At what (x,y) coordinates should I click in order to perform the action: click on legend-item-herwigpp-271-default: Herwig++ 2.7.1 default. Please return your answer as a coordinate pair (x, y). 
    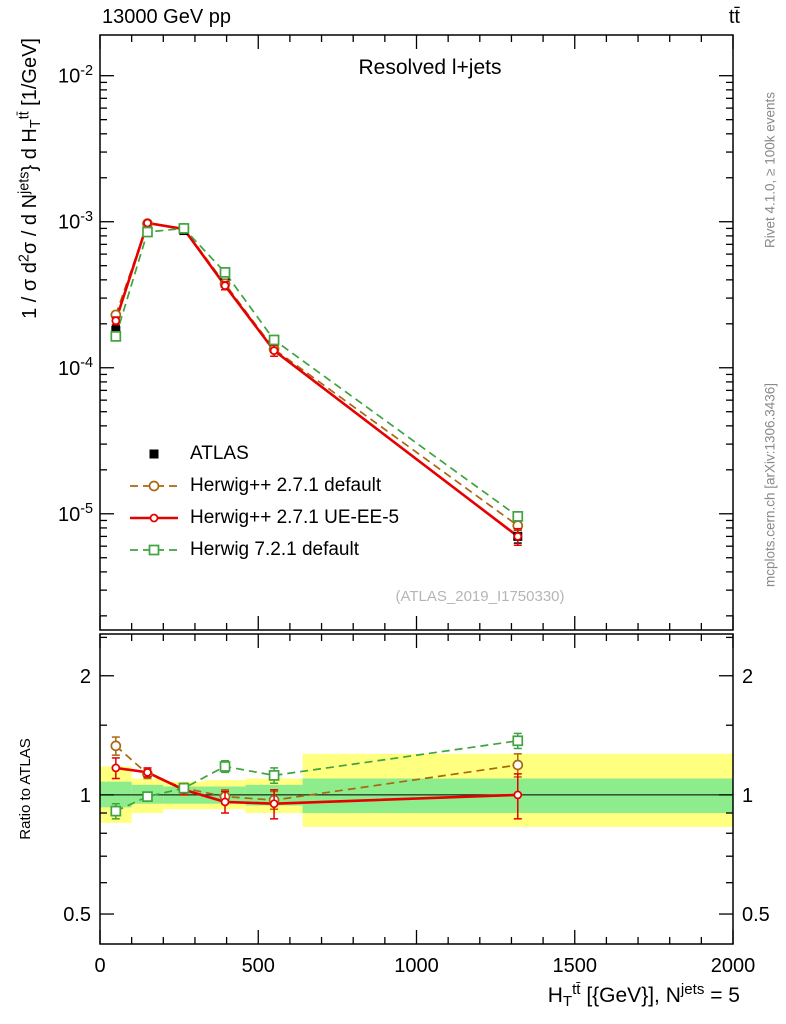
    Looking at the image, I should click on (263, 485).